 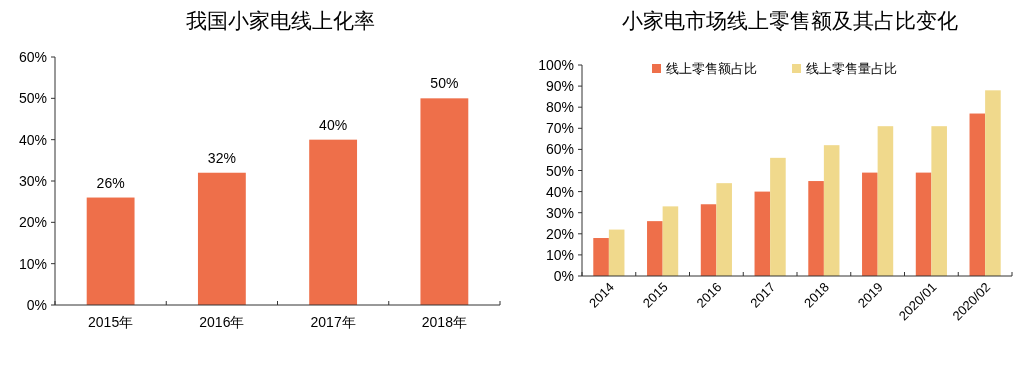 I want to click on y-tick-label: 100%, so click(x=556, y=65).